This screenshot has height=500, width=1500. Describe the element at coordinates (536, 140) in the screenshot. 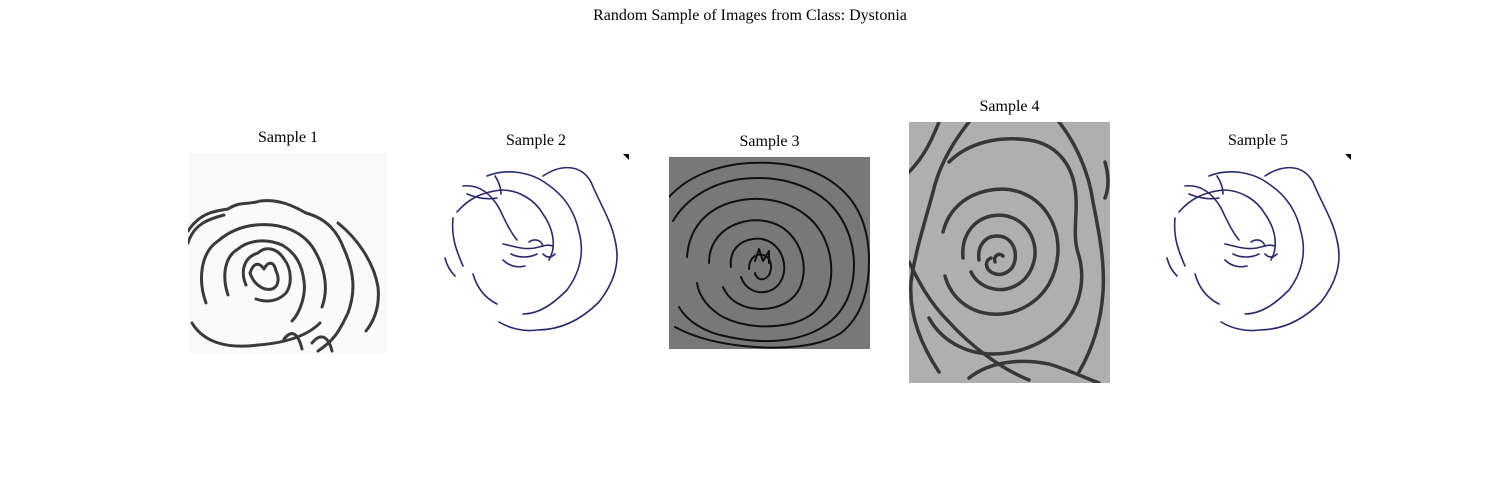

I see `sample-title-2: Sample 2` at that location.